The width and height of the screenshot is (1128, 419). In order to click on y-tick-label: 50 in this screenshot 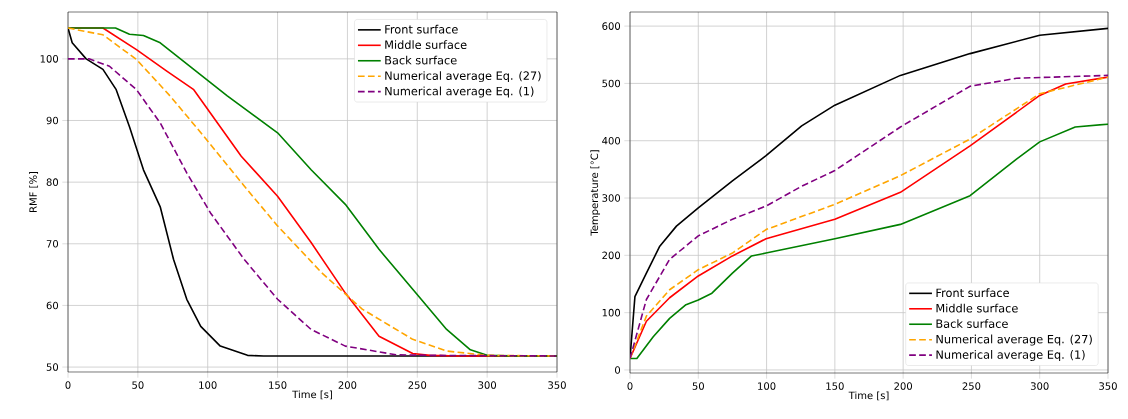, I will do `click(52, 367)`.